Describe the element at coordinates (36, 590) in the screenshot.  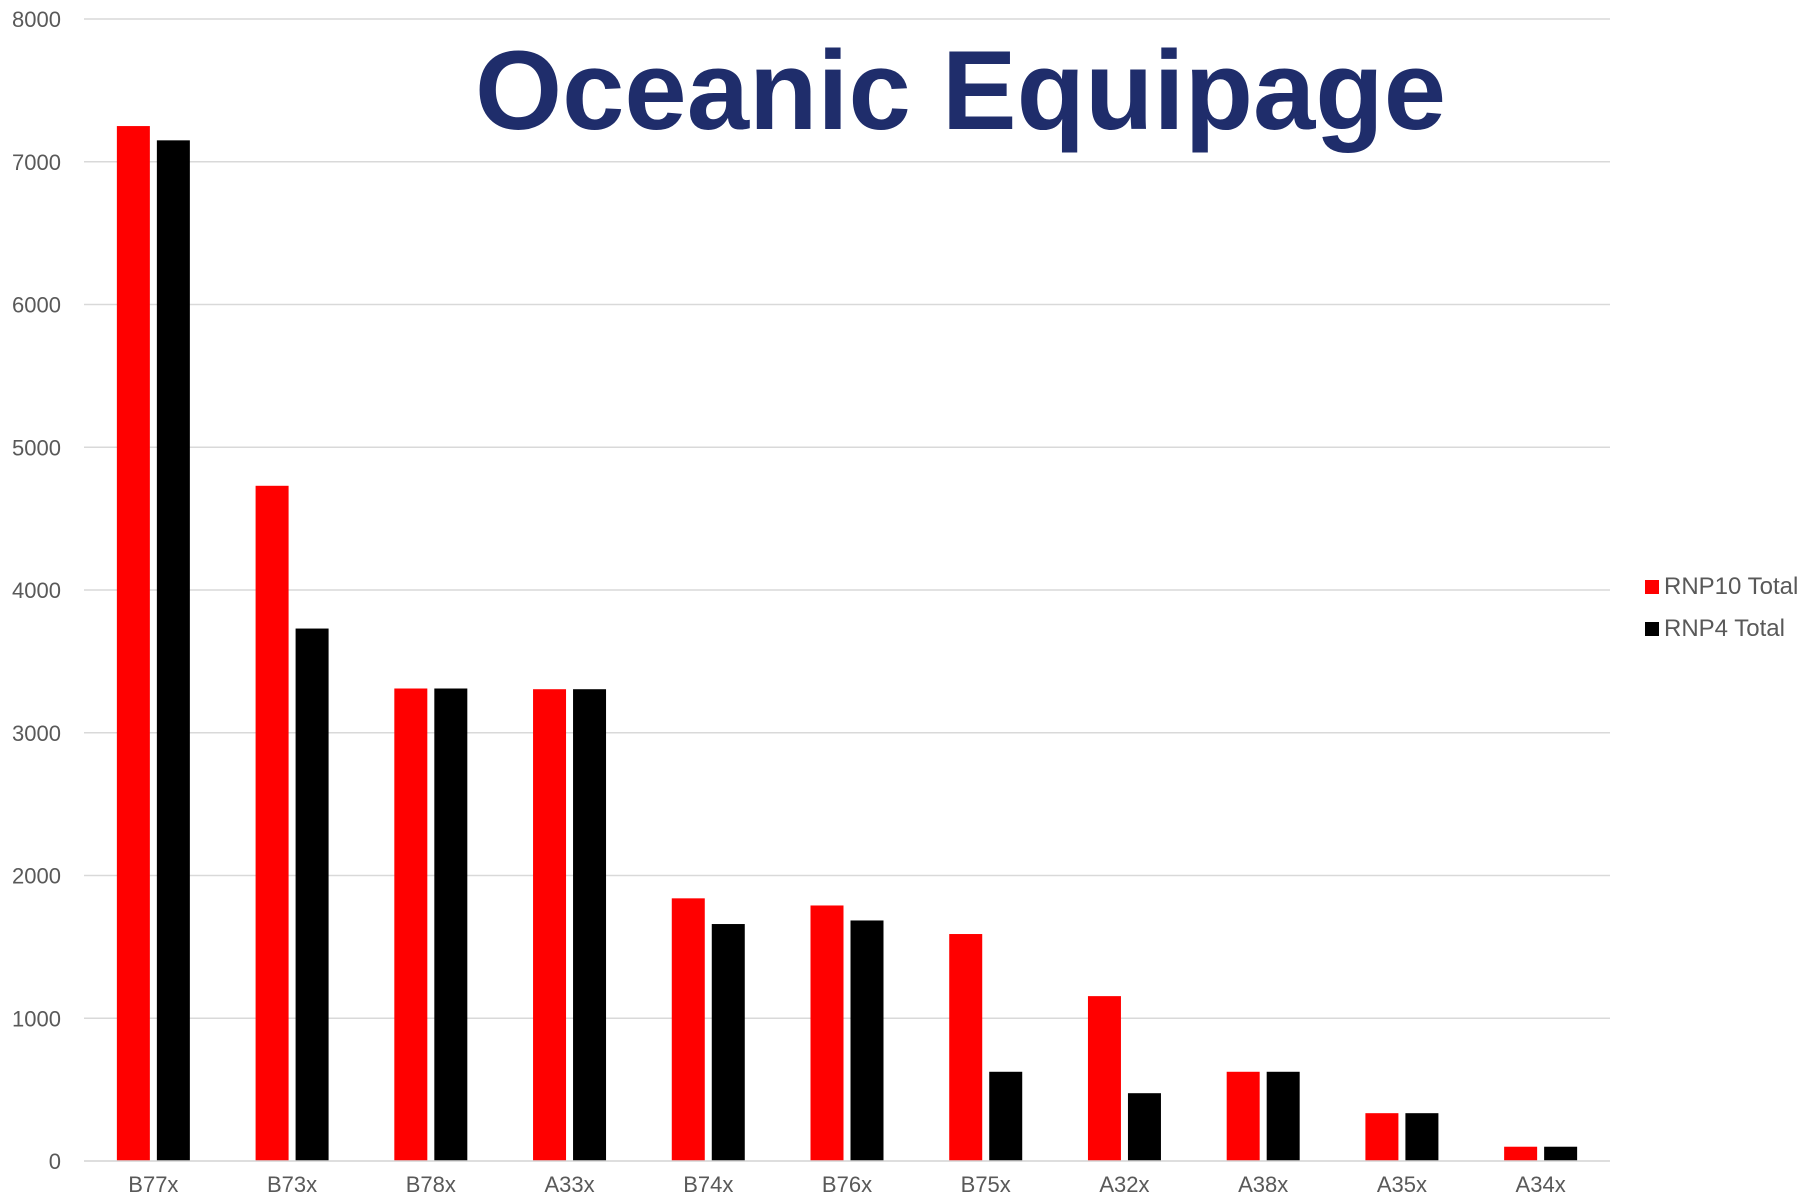
I see `y-tick-label: 4000` at that location.